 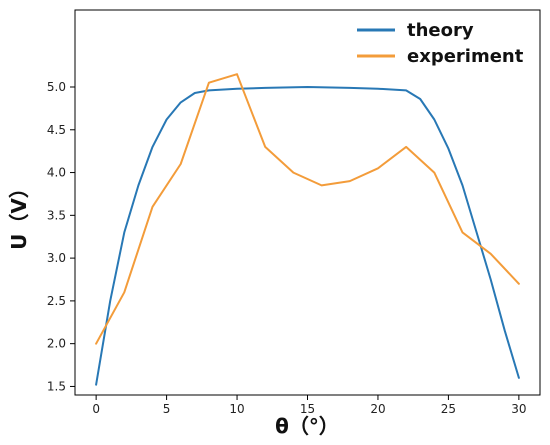 What do you see at coordinates (56, 386) in the screenshot?
I see `y-tick-label: 1.5` at bounding box center [56, 386].